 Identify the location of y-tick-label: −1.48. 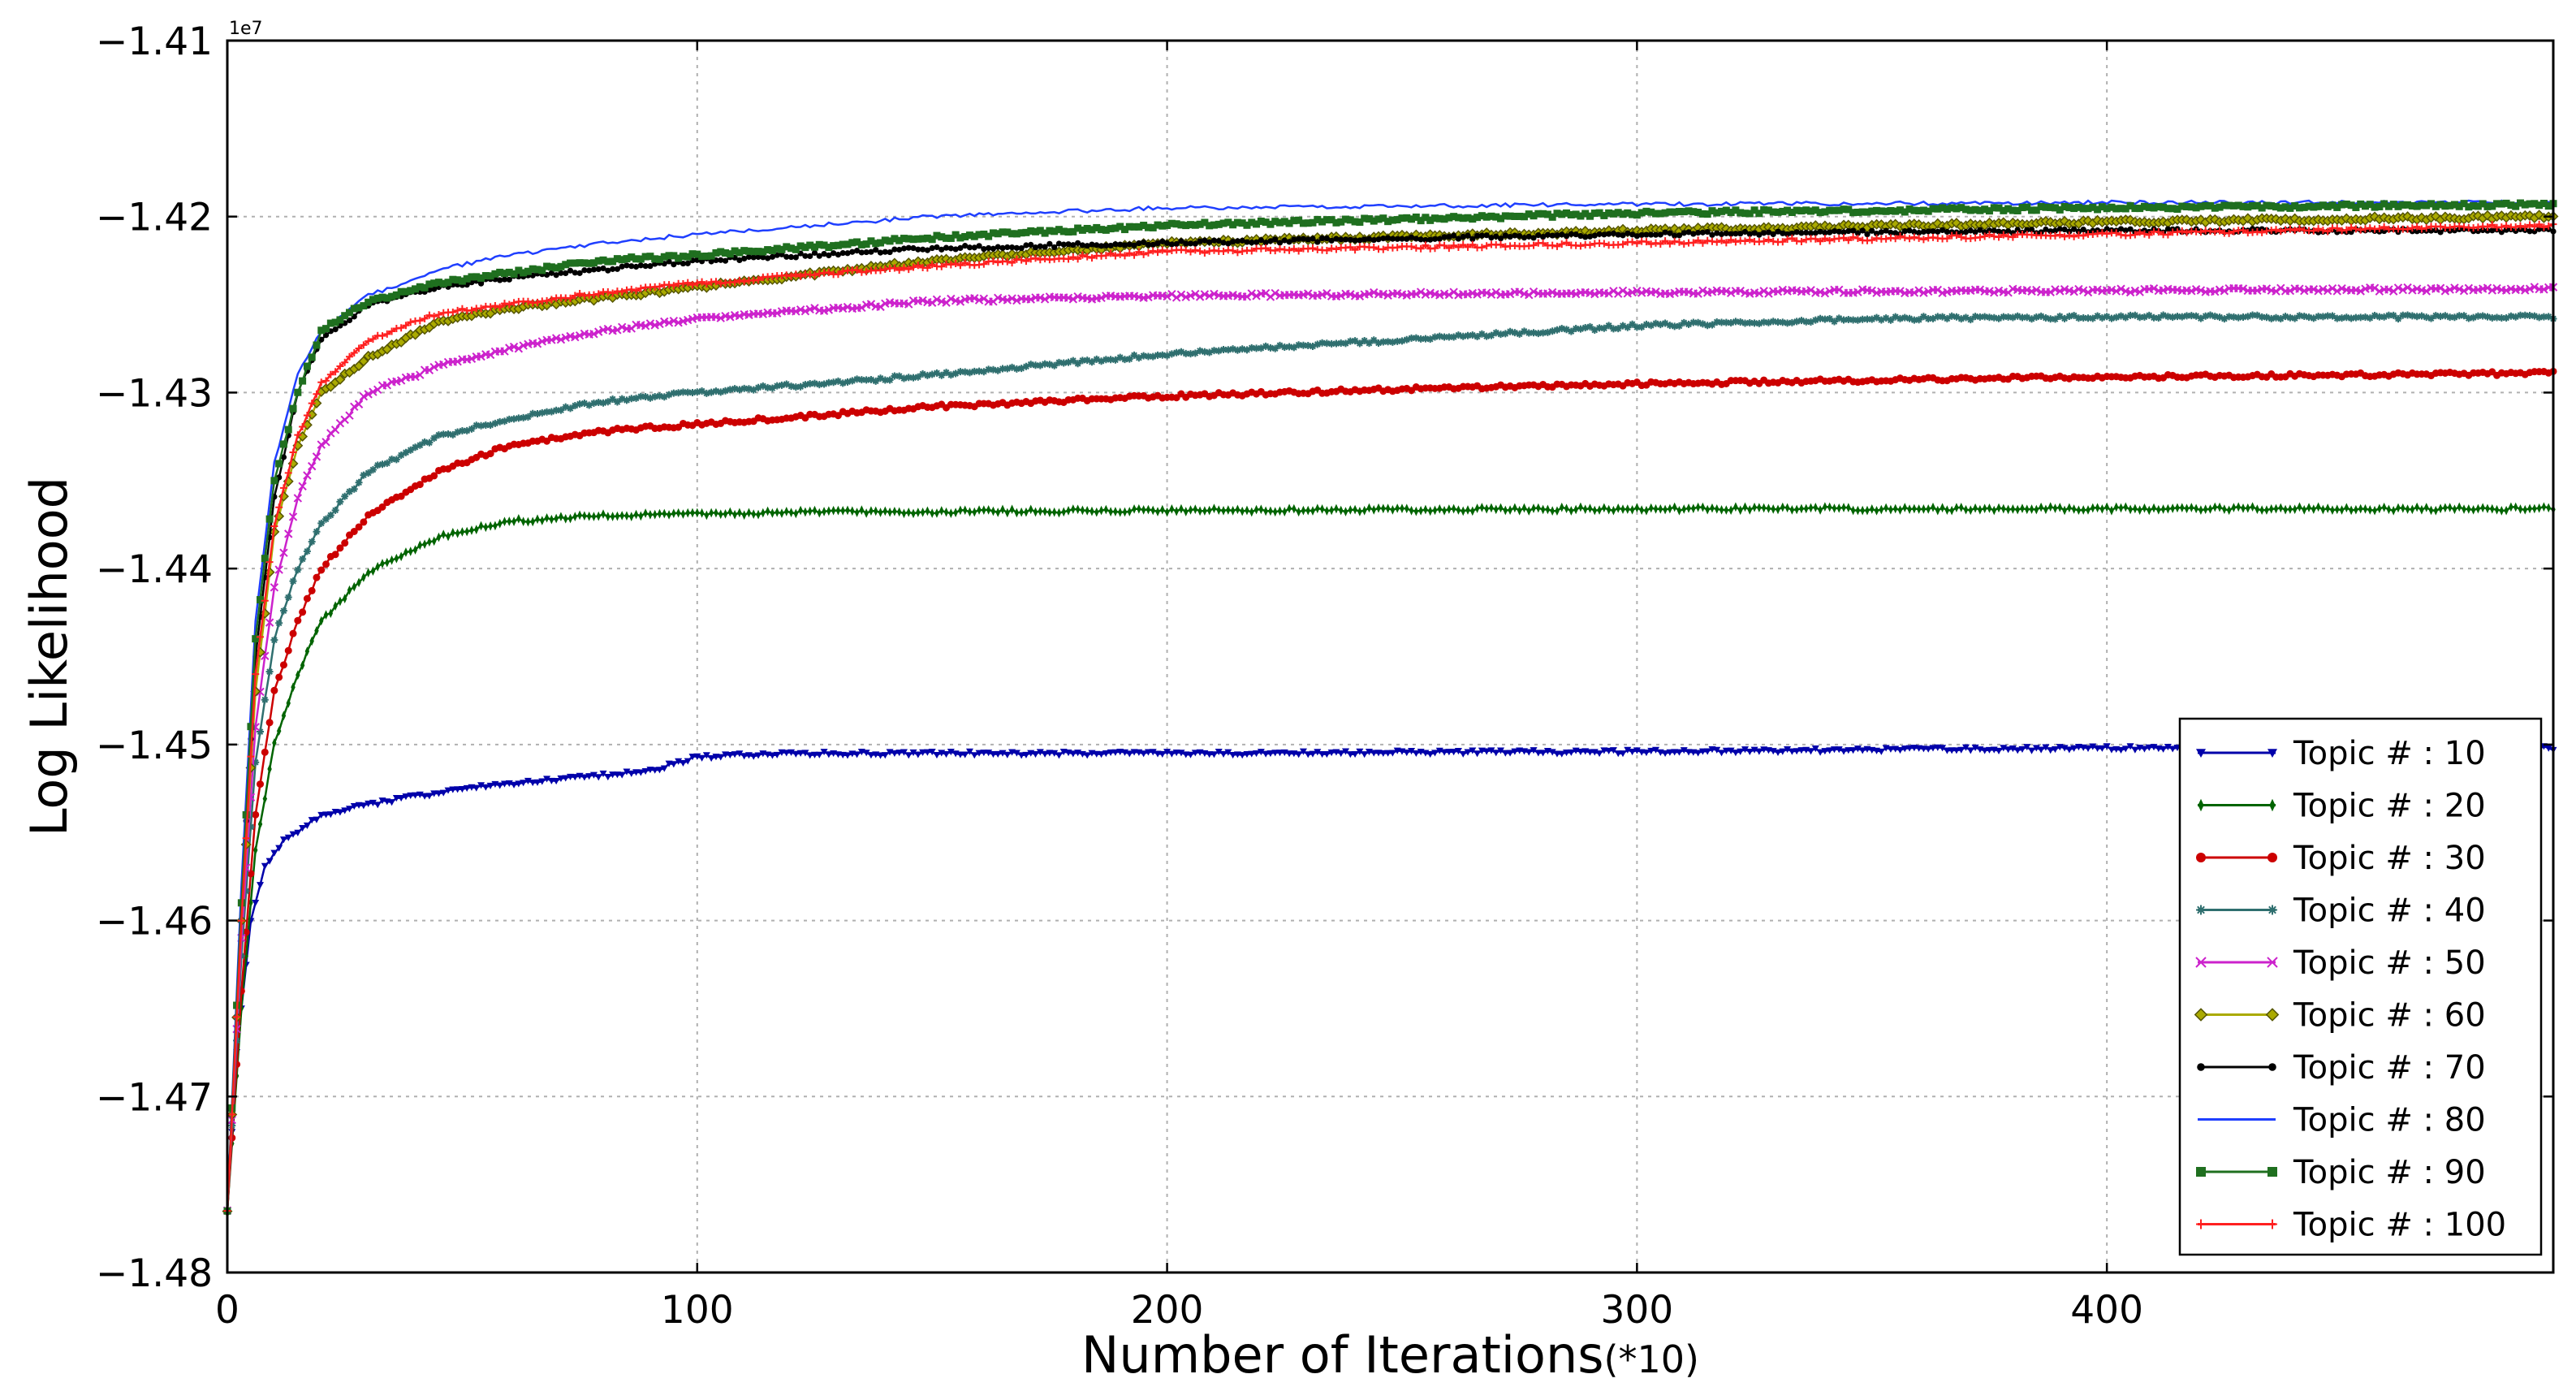
(154, 1274).